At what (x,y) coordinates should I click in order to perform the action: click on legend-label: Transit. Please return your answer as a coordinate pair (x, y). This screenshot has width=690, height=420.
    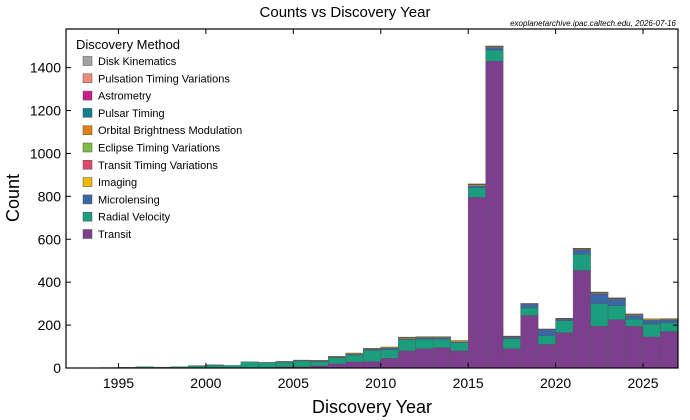
    Looking at the image, I should click on (114, 235).